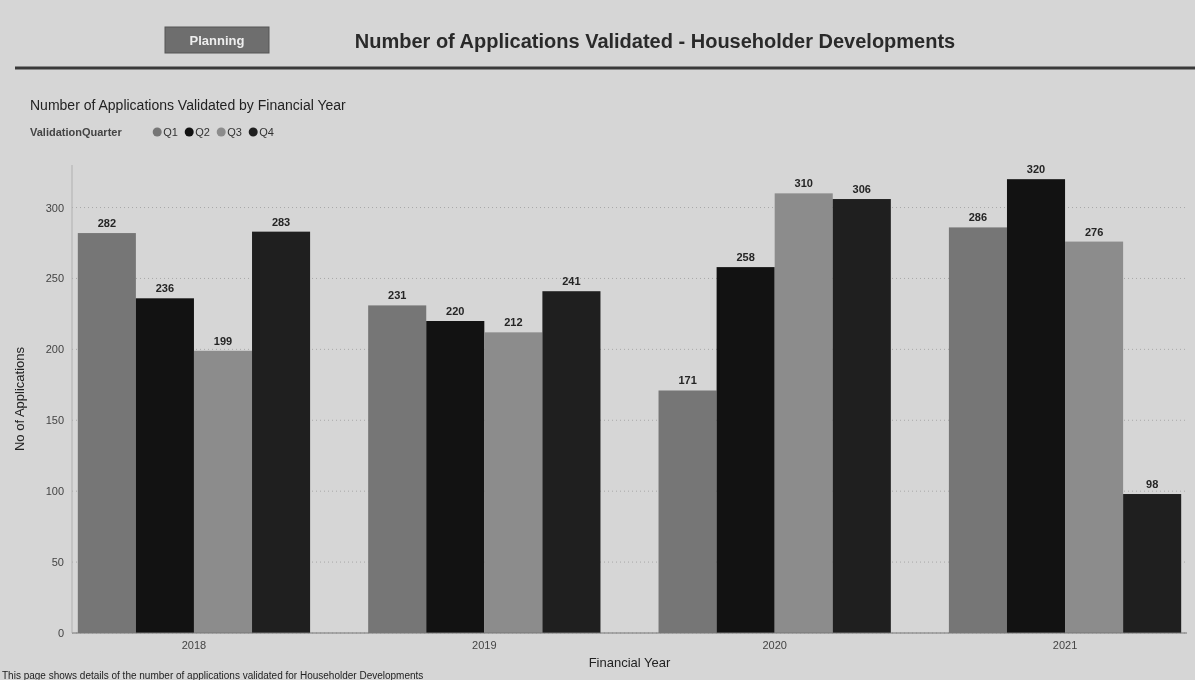  Describe the element at coordinates (1065, 645) in the screenshot. I see `x-tick-label: 2021` at that location.